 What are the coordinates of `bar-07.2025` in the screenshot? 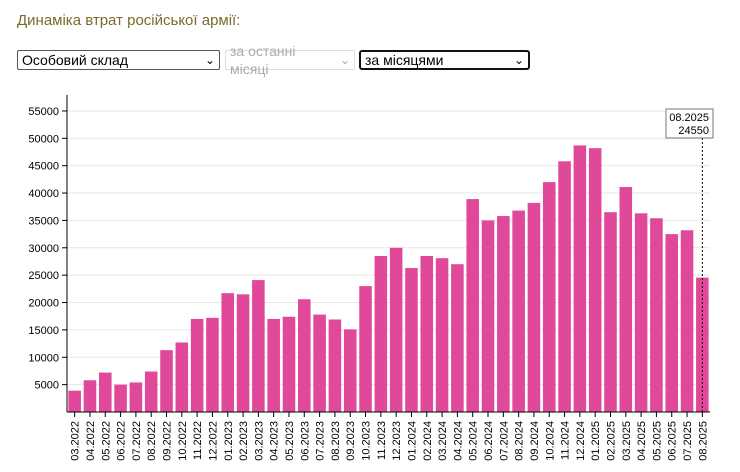 It's located at (687, 321).